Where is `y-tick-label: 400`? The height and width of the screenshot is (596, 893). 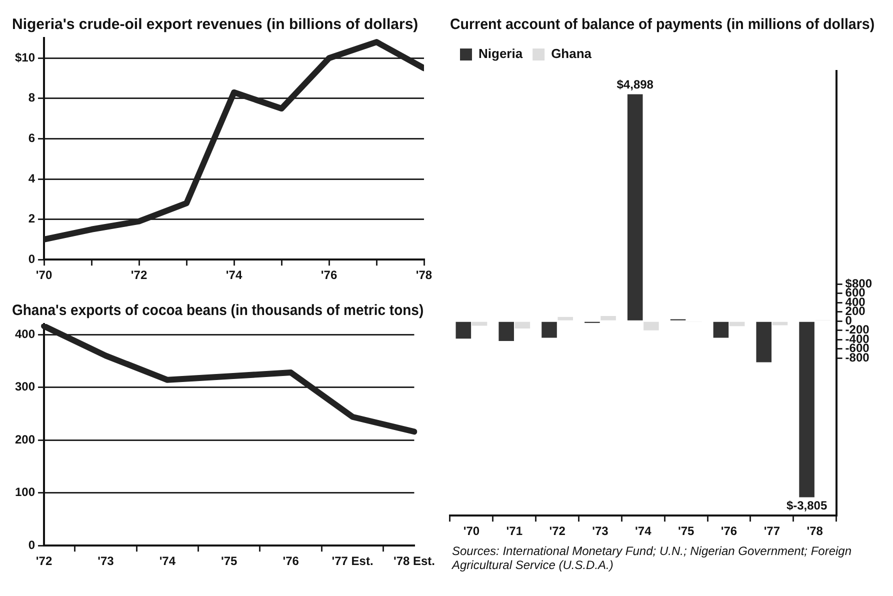
y-tick-label: 400 is located at coordinates (25, 333).